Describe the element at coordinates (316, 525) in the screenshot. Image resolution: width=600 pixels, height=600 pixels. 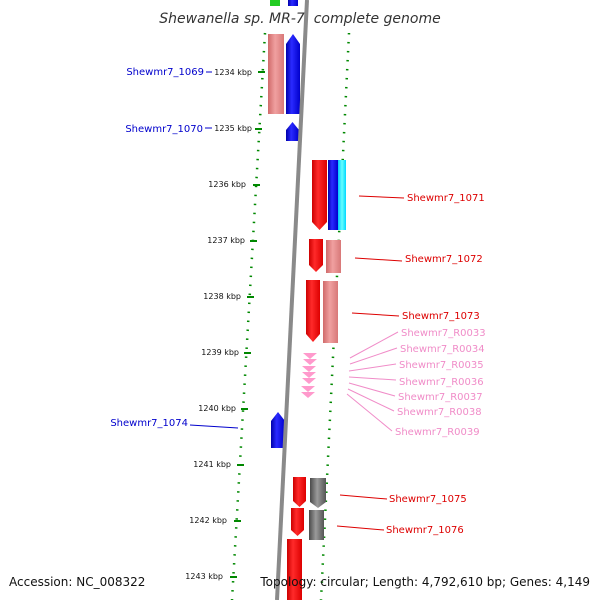
I see `gene-1076-pseudo-block` at that location.